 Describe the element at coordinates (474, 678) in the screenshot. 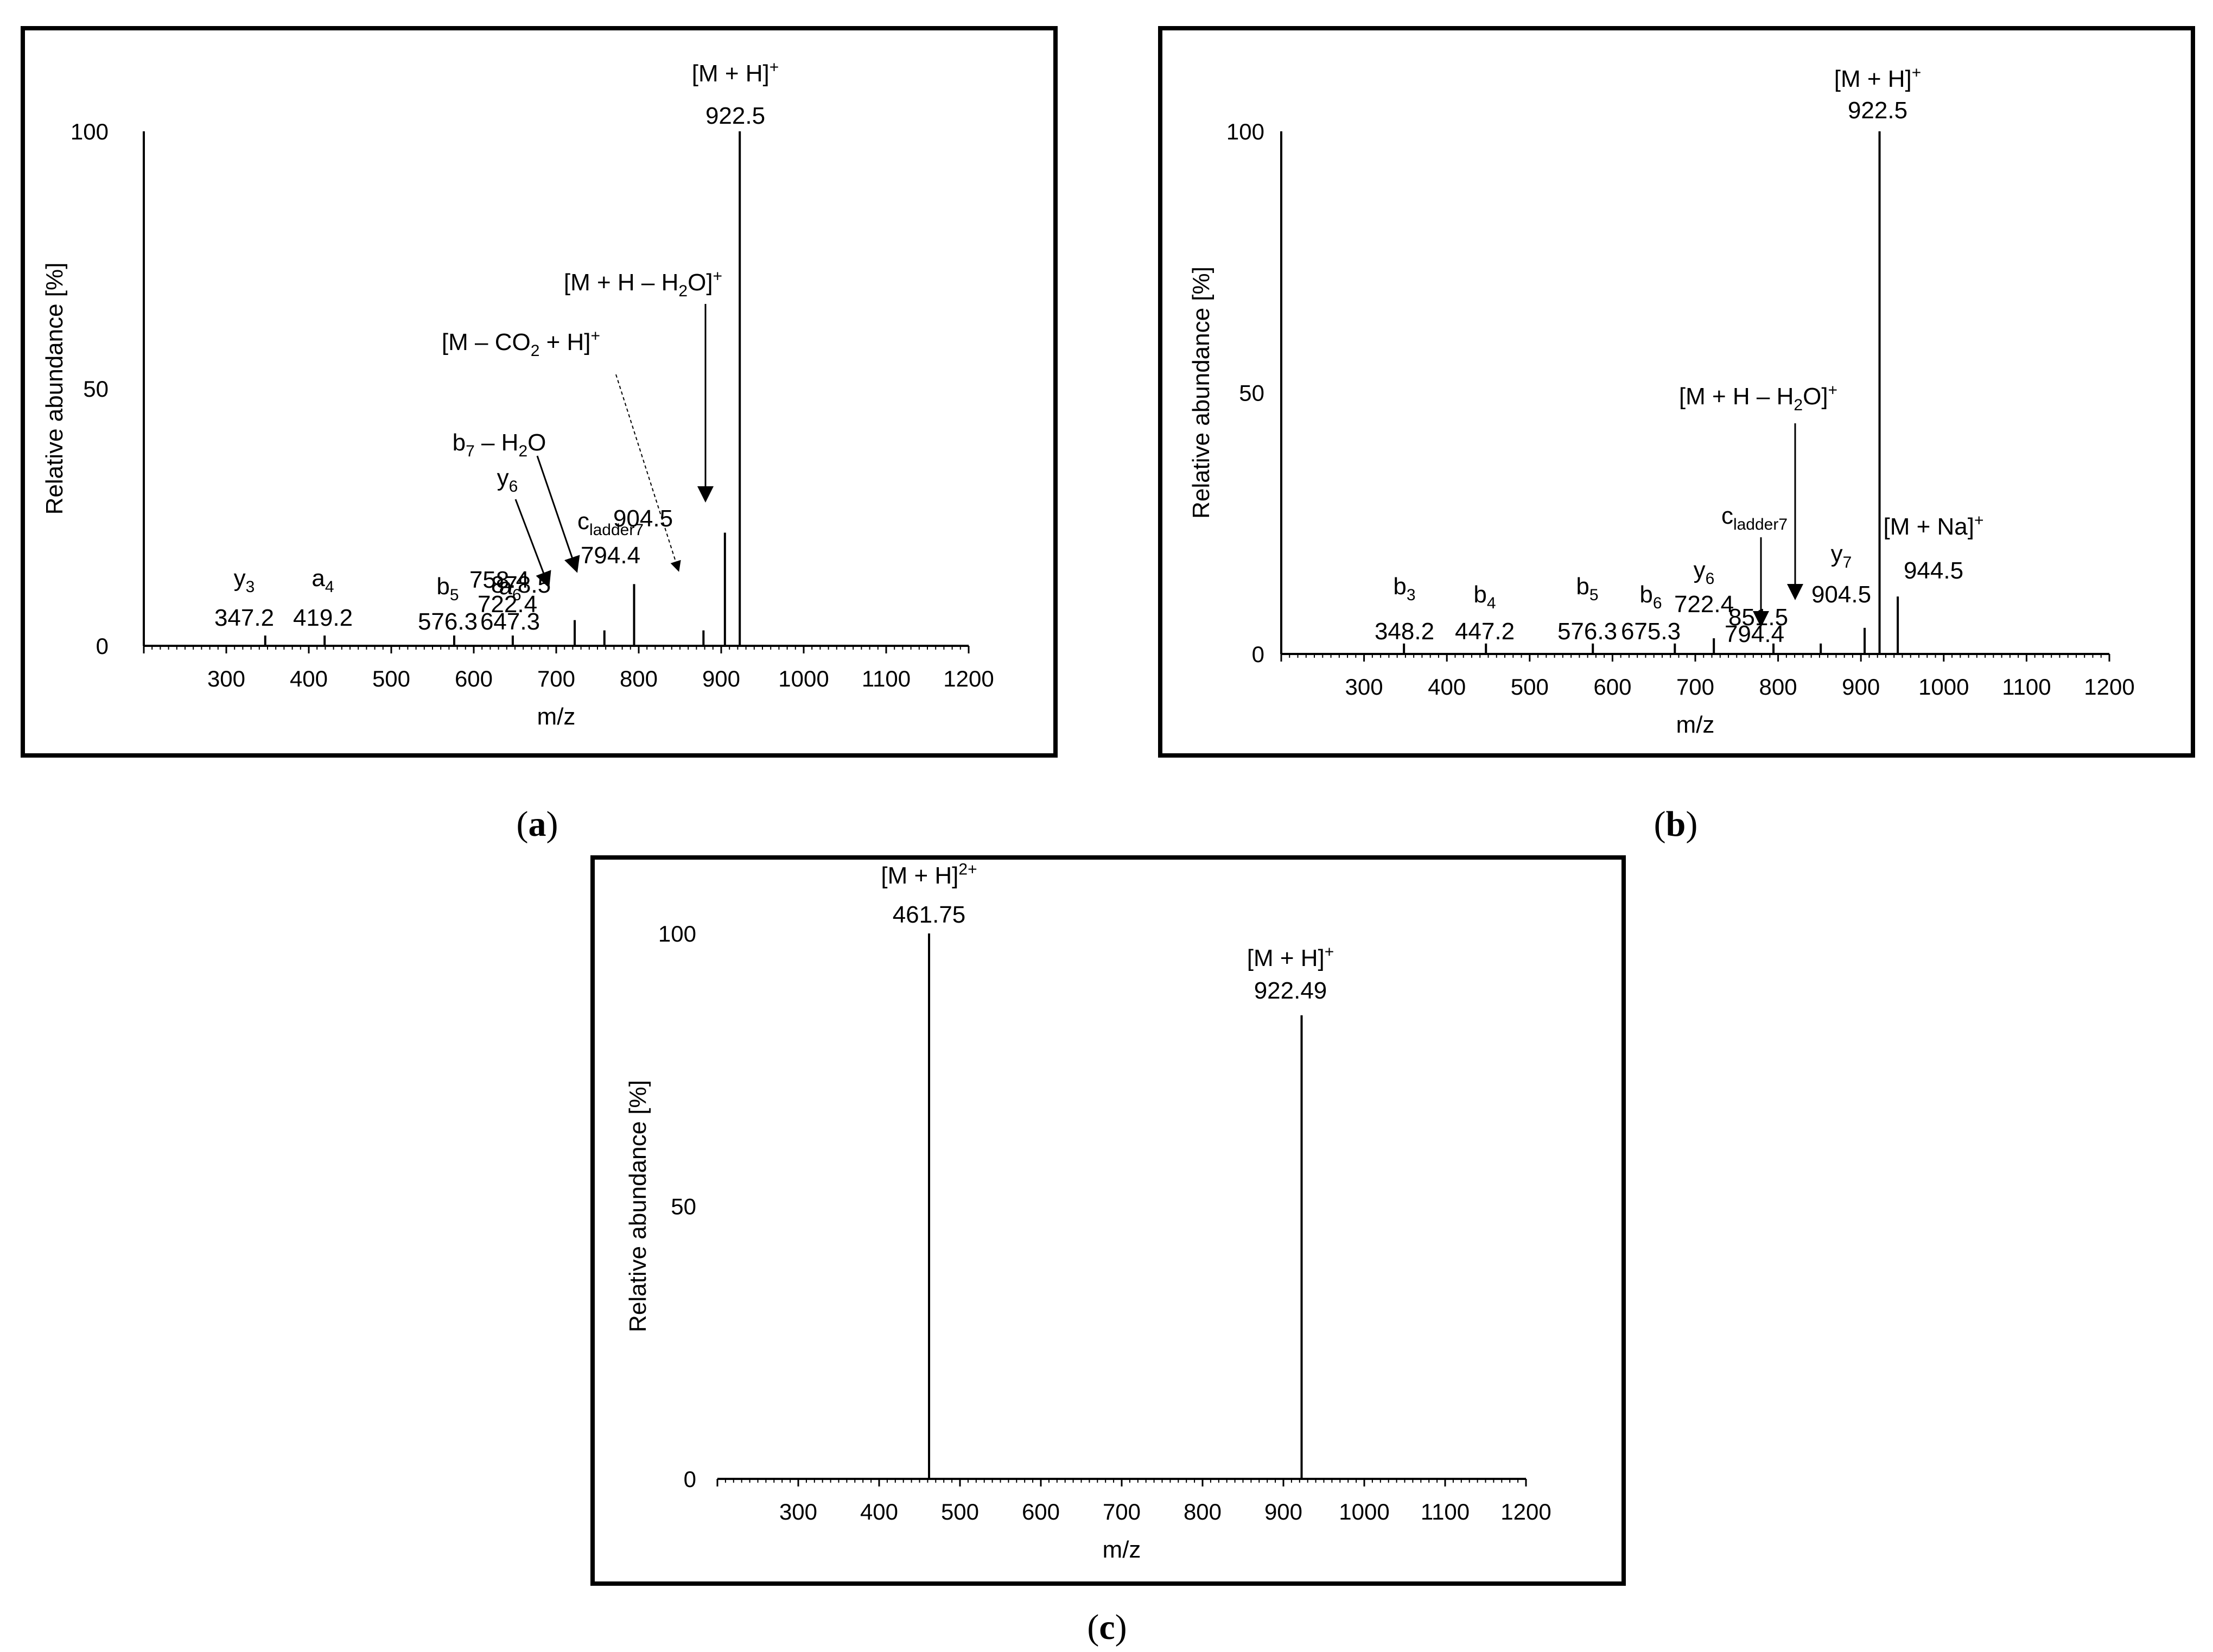

I see `x-tick-label: 600` at that location.